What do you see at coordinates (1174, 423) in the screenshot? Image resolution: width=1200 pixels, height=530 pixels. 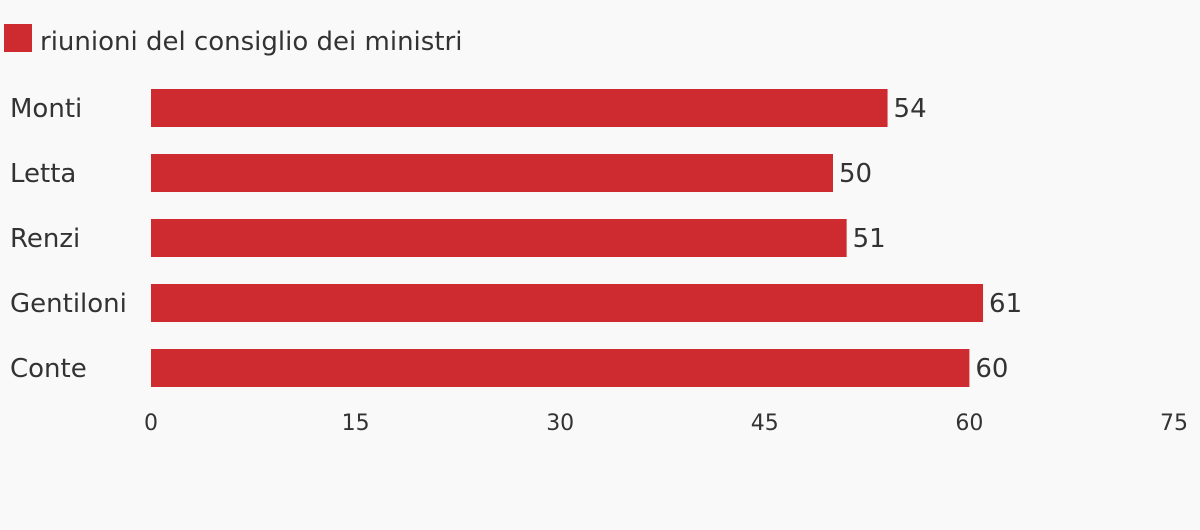 I see `x-tick-label-75: 75` at bounding box center [1174, 423].